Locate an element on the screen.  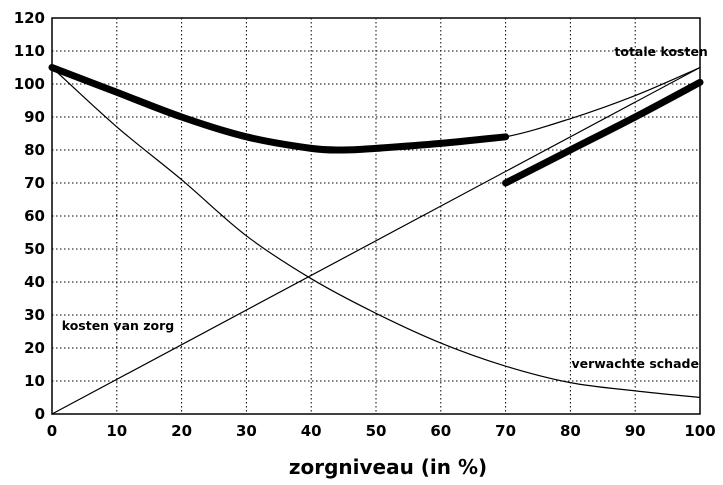
y-tick-label: 80 is located at coordinates (34, 150).